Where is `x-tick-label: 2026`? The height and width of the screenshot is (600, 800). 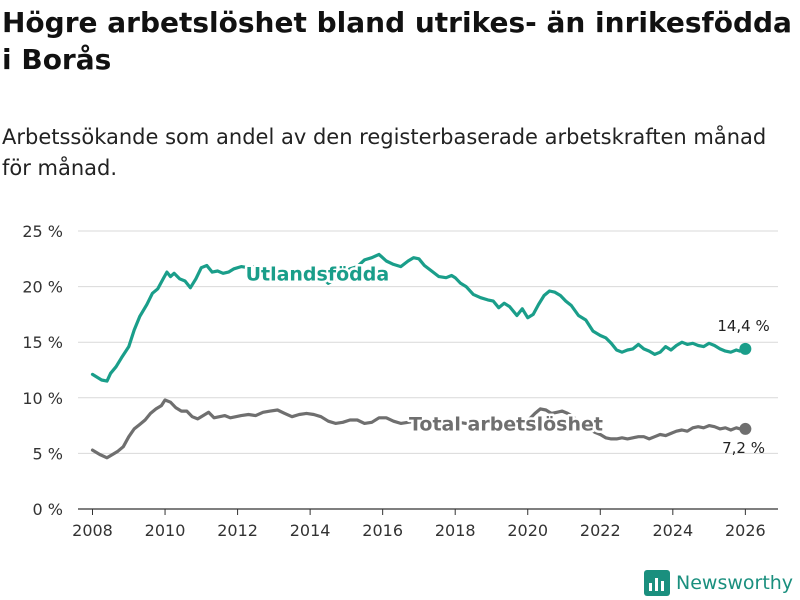
x-tick-label: 2026 is located at coordinates (745, 530).